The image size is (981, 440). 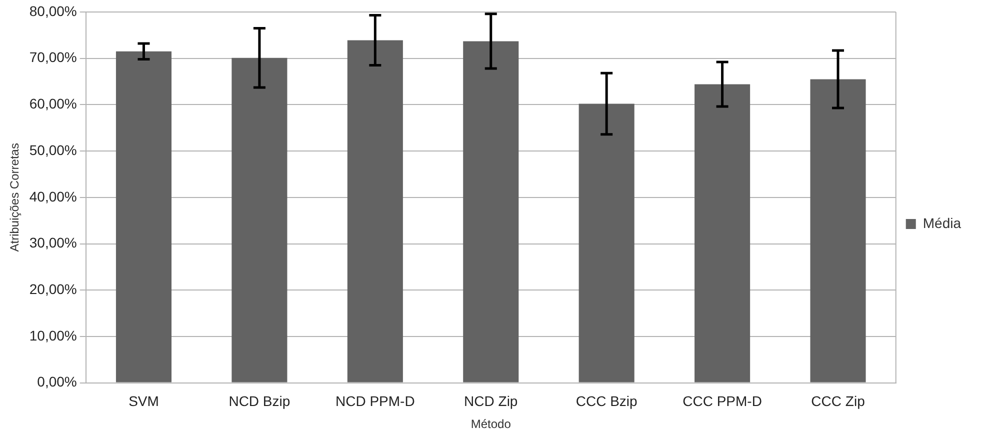 I want to click on x-axis-title: Método, so click(x=491, y=424).